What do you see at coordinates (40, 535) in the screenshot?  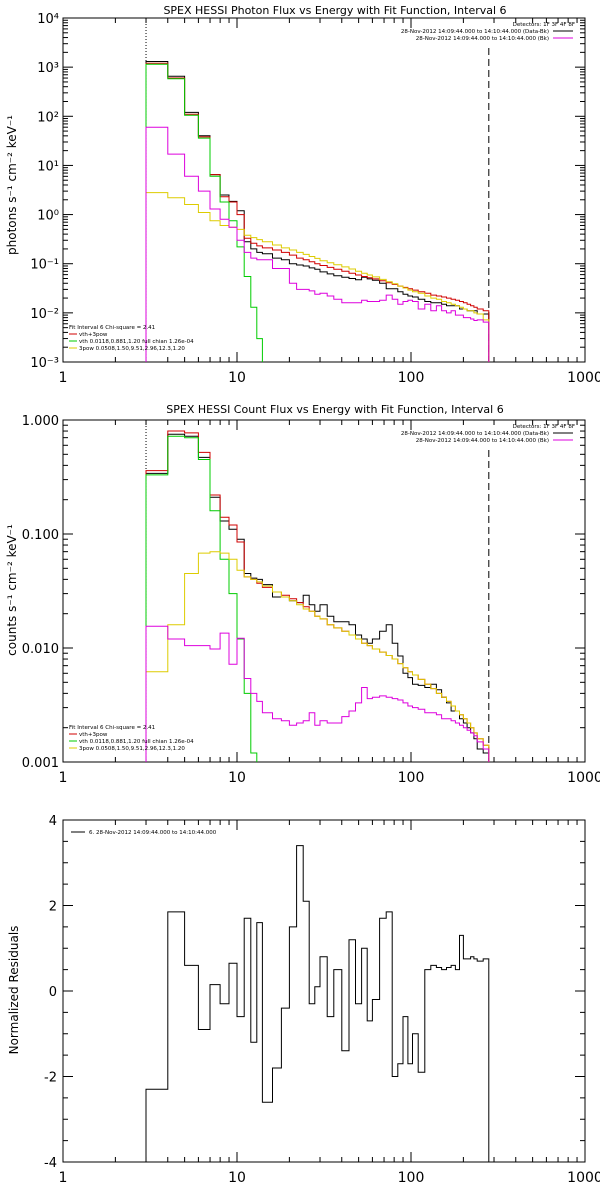 I see `y-tick-label: 0.100` at bounding box center [40, 535].